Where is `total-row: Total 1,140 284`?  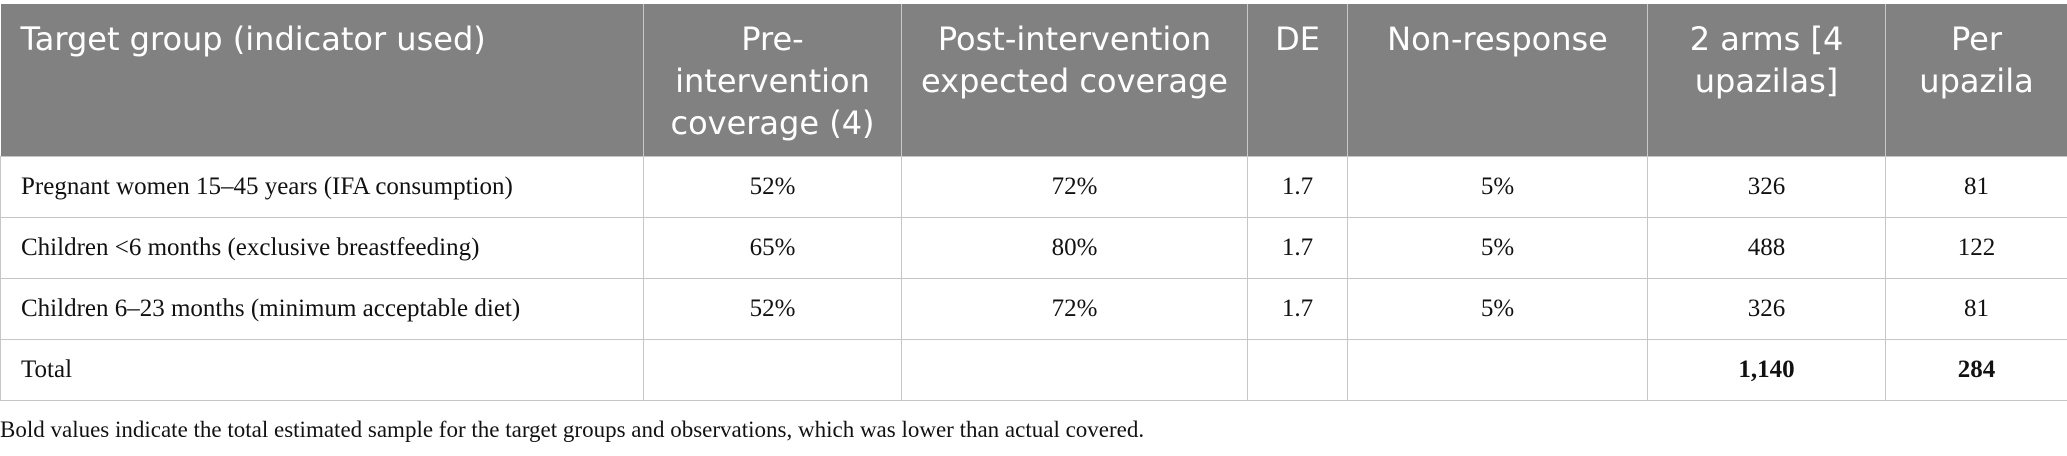
total-row: Total 1,140 284 is located at coordinates (1033, 369).